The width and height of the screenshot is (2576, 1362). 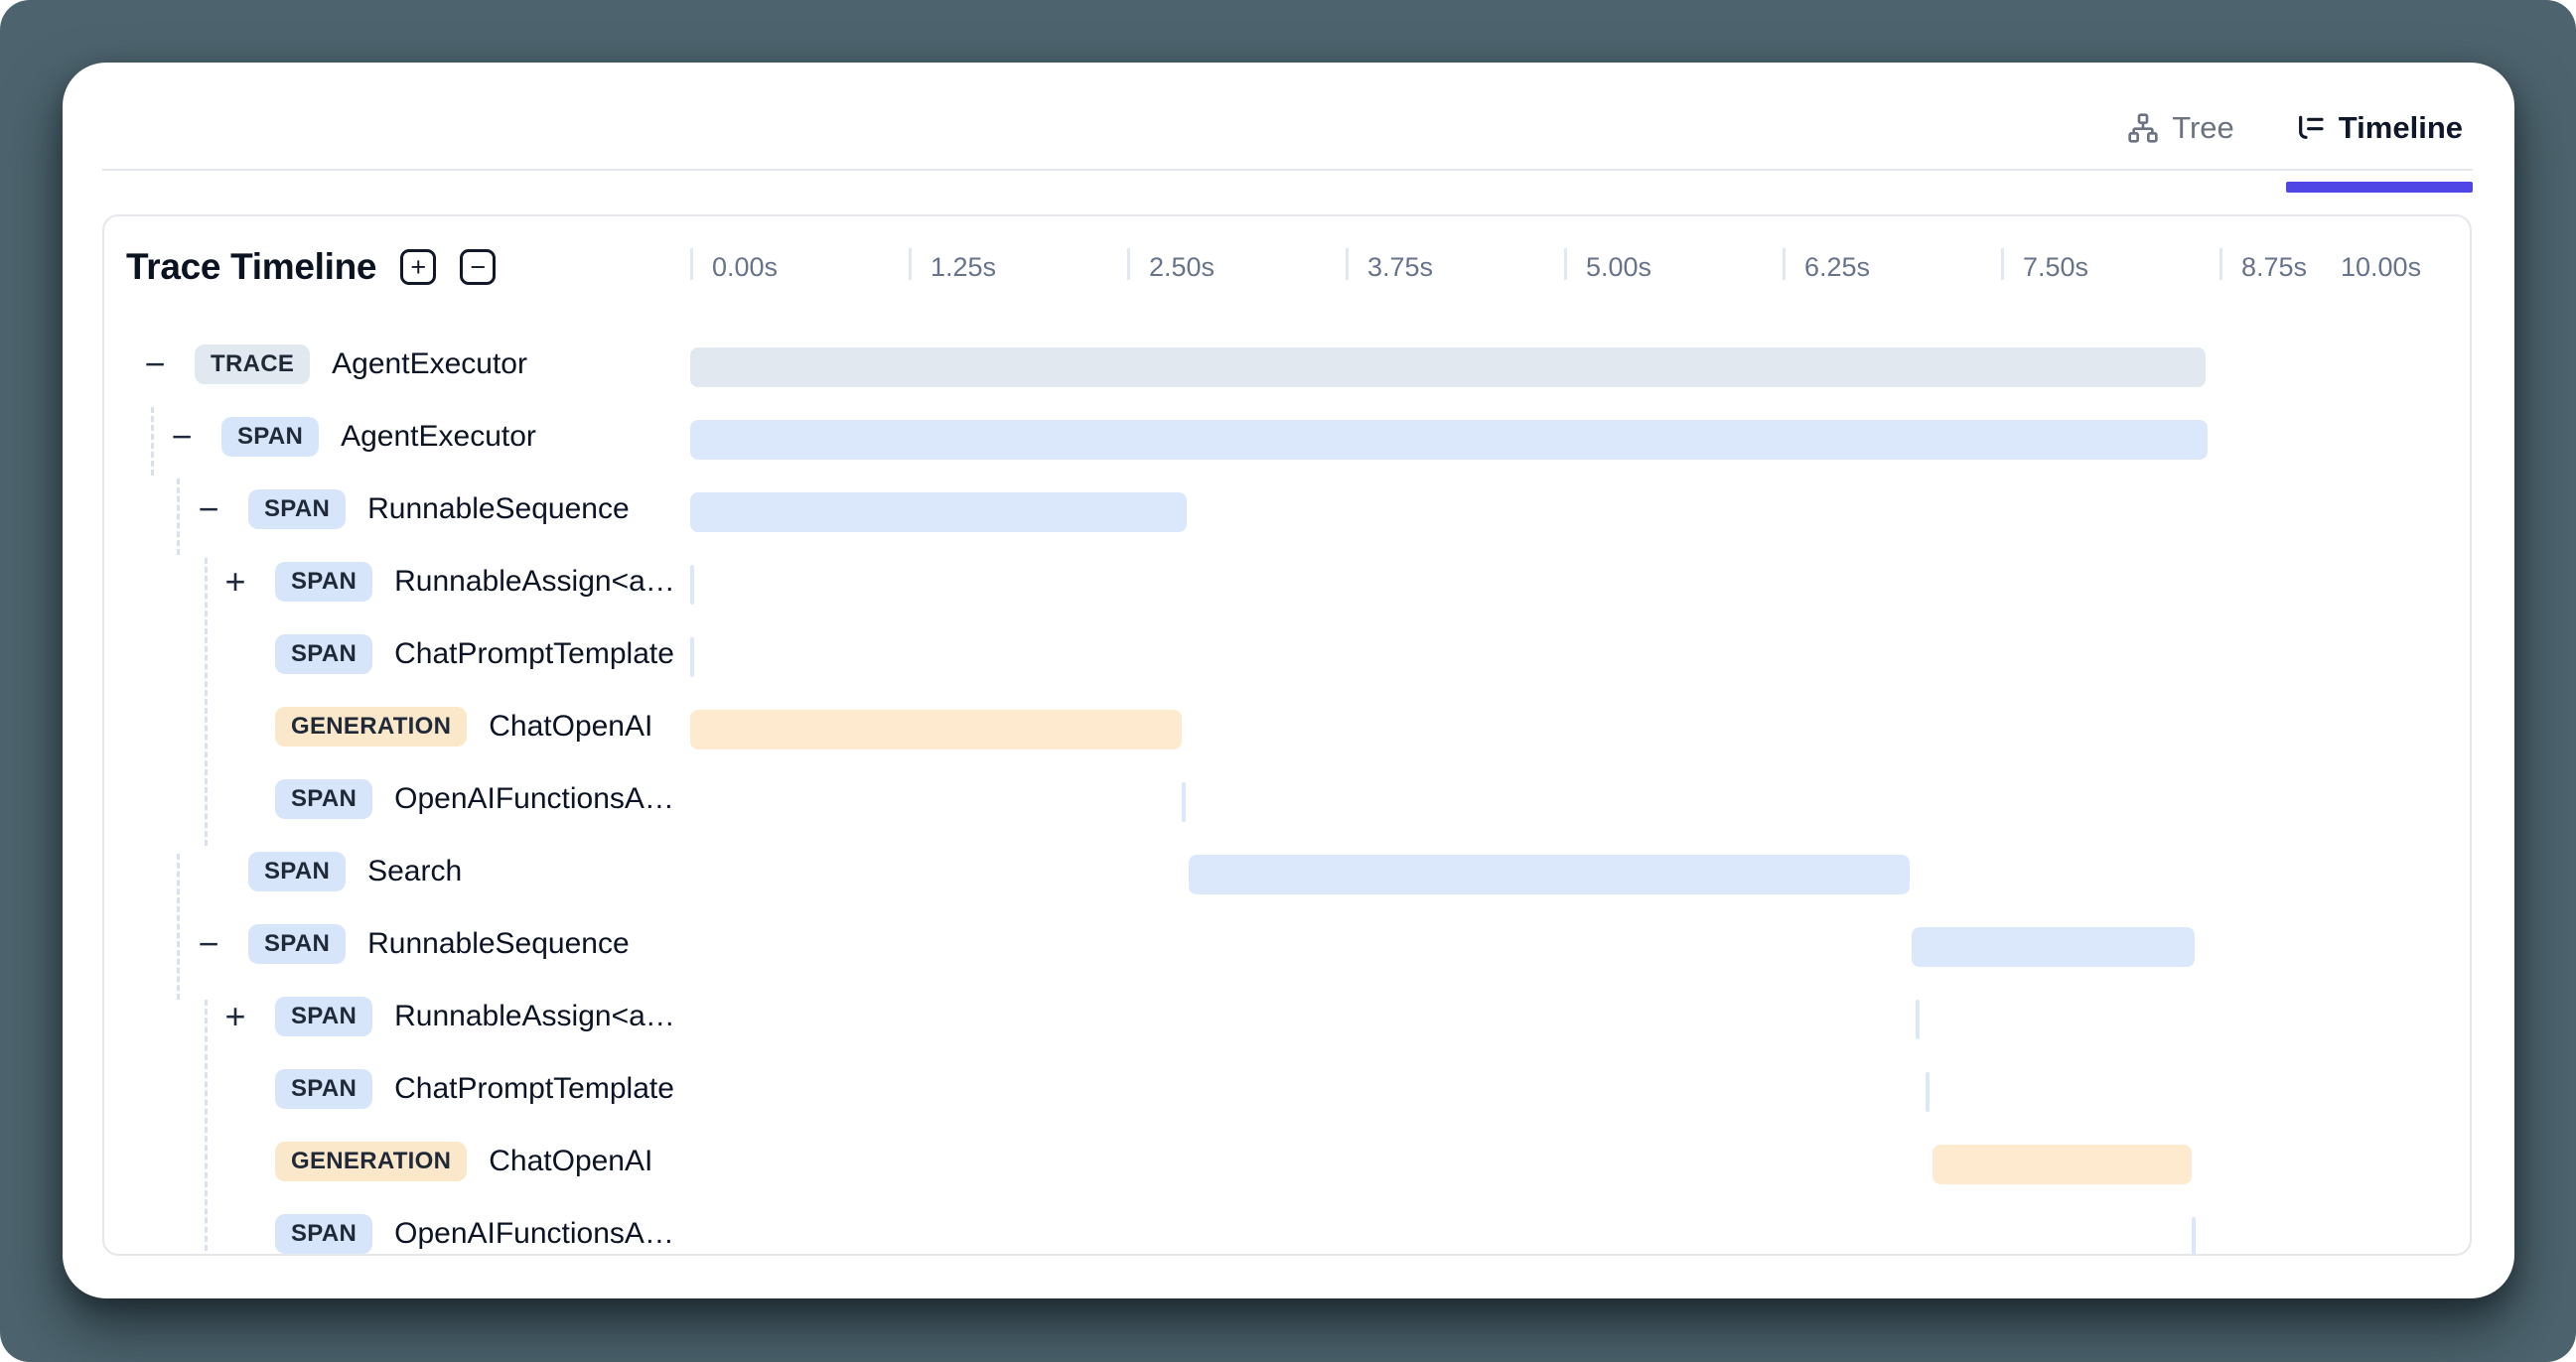 I want to click on tab-tree-label: Tree, so click(x=2203, y=127).